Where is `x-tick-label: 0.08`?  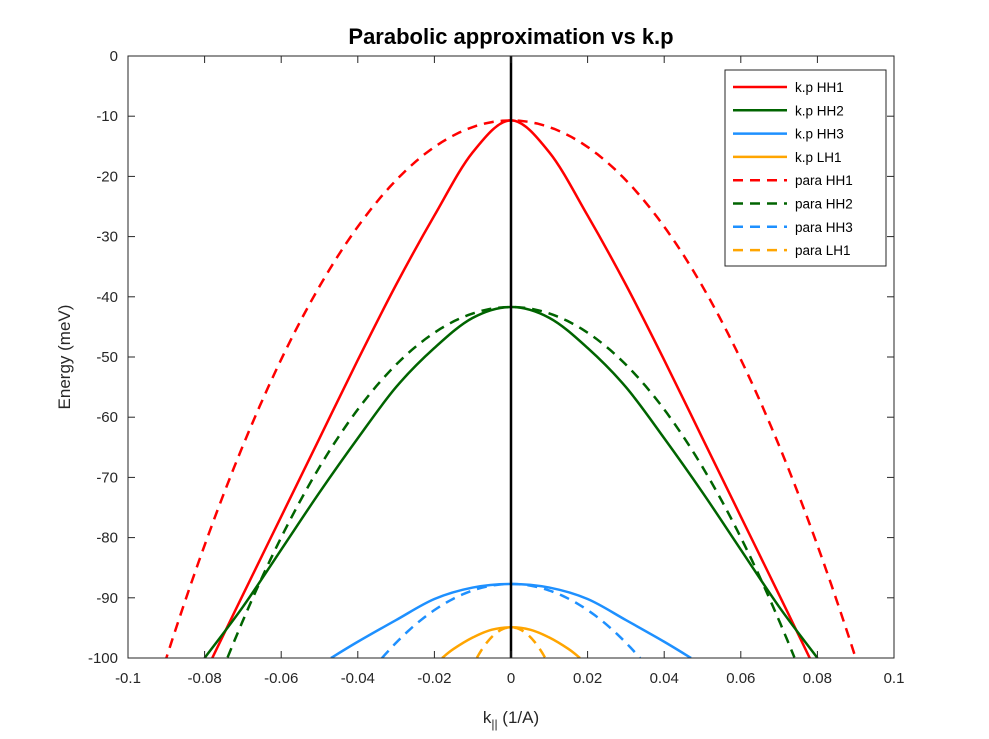
x-tick-label: 0.08 is located at coordinates (817, 678).